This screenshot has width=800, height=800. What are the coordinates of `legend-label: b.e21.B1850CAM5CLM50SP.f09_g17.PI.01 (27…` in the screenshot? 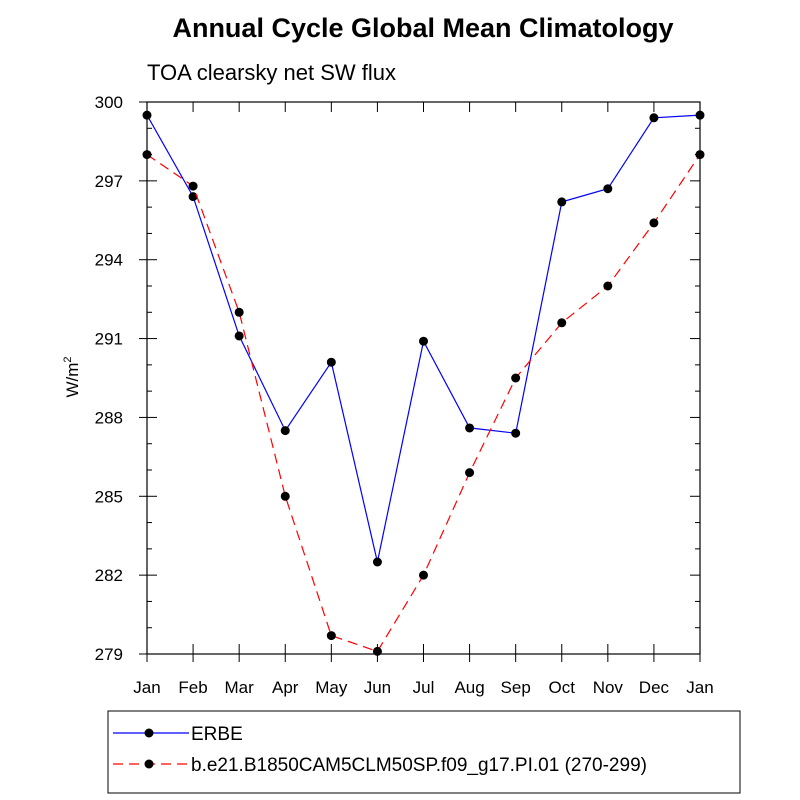 It's located at (419, 765).